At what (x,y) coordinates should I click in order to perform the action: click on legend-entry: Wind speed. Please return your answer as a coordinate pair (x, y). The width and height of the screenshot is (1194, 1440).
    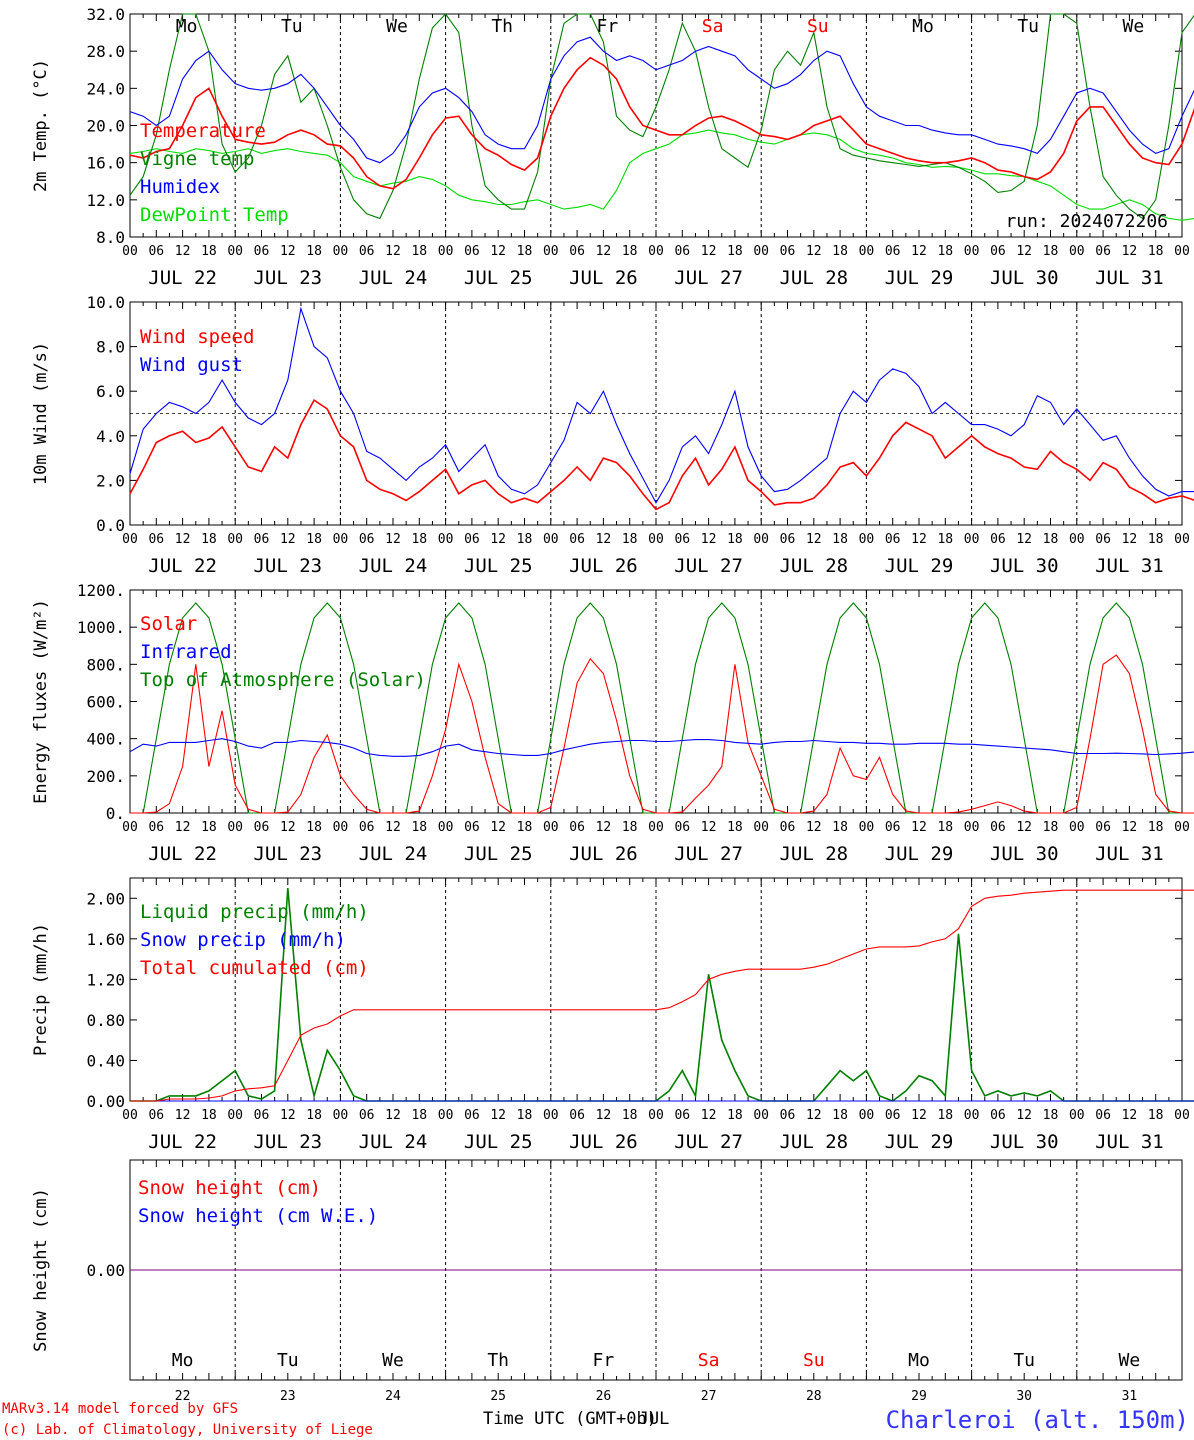
    Looking at the image, I should click on (197, 337).